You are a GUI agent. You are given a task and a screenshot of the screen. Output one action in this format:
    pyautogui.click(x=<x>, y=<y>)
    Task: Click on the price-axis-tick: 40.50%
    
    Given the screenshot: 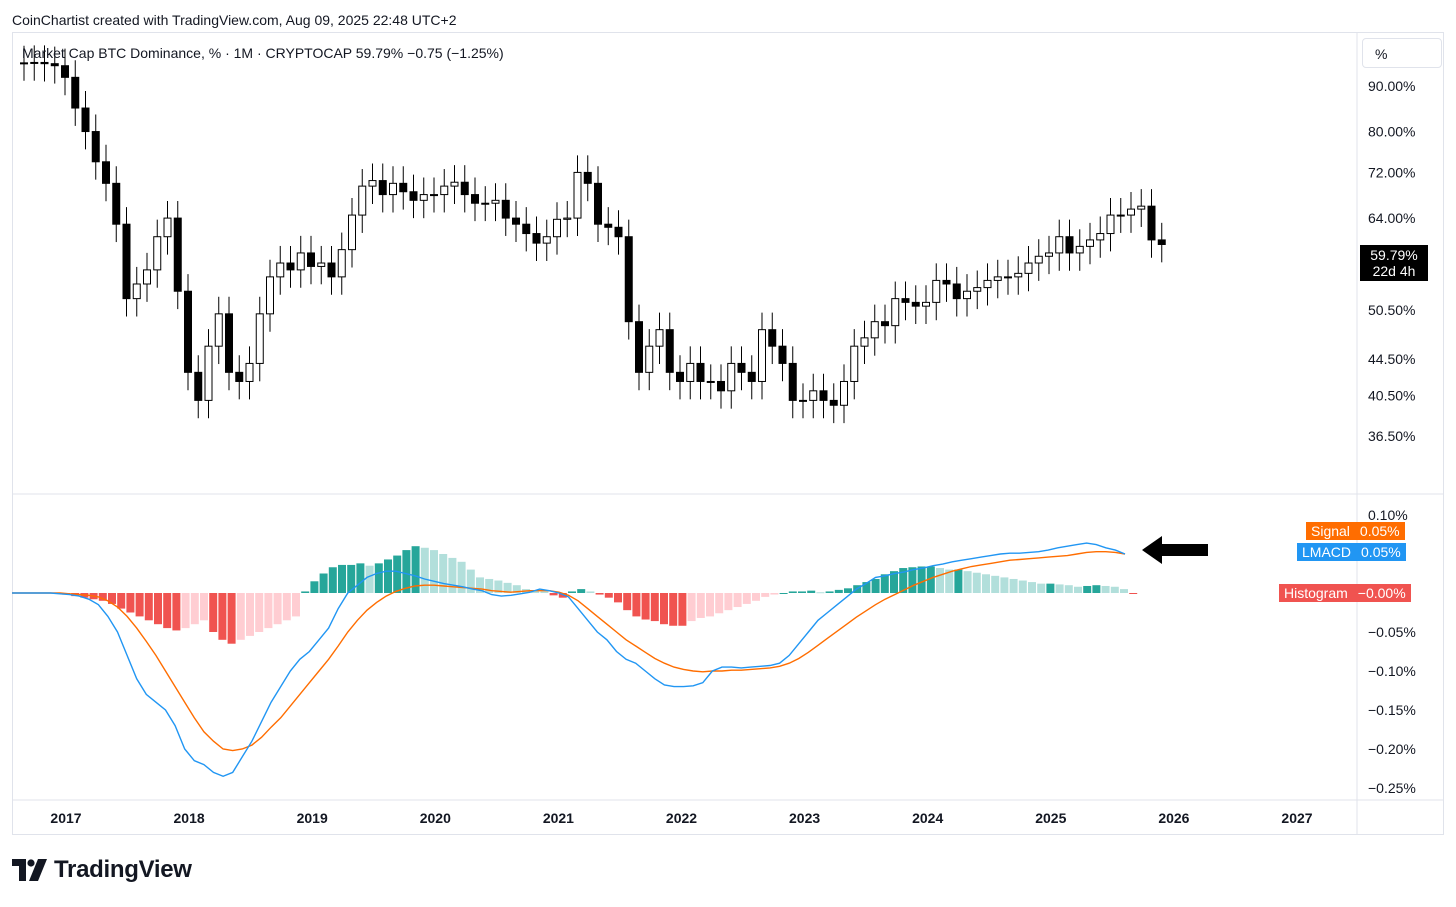 What is the action you would take?
    pyautogui.click(x=1391, y=396)
    